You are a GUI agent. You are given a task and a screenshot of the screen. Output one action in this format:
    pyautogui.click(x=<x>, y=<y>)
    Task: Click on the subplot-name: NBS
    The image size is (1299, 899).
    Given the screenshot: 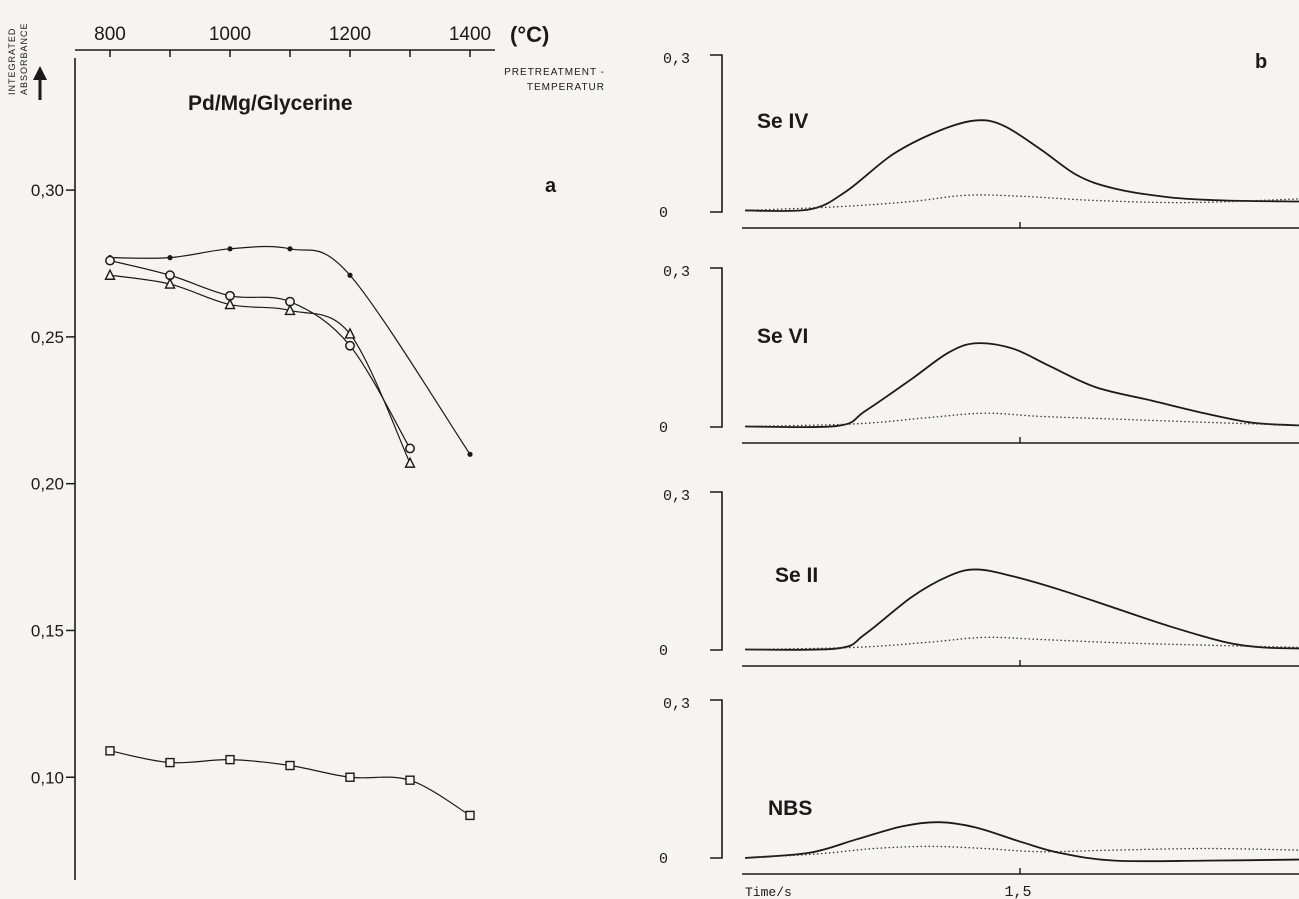 What is the action you would take?
    pyautogui.click(x=790, y=808)
    